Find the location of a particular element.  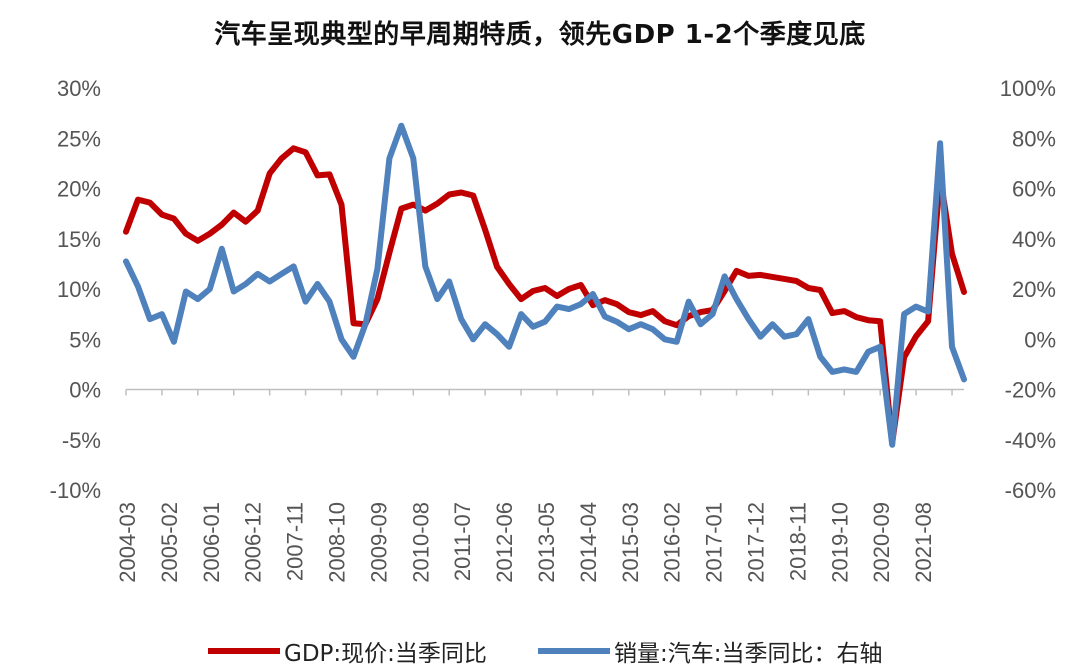

legend-item-auto-sales: 销量:汽车:当季同比：右轴 is located at coordinates (710, 651).